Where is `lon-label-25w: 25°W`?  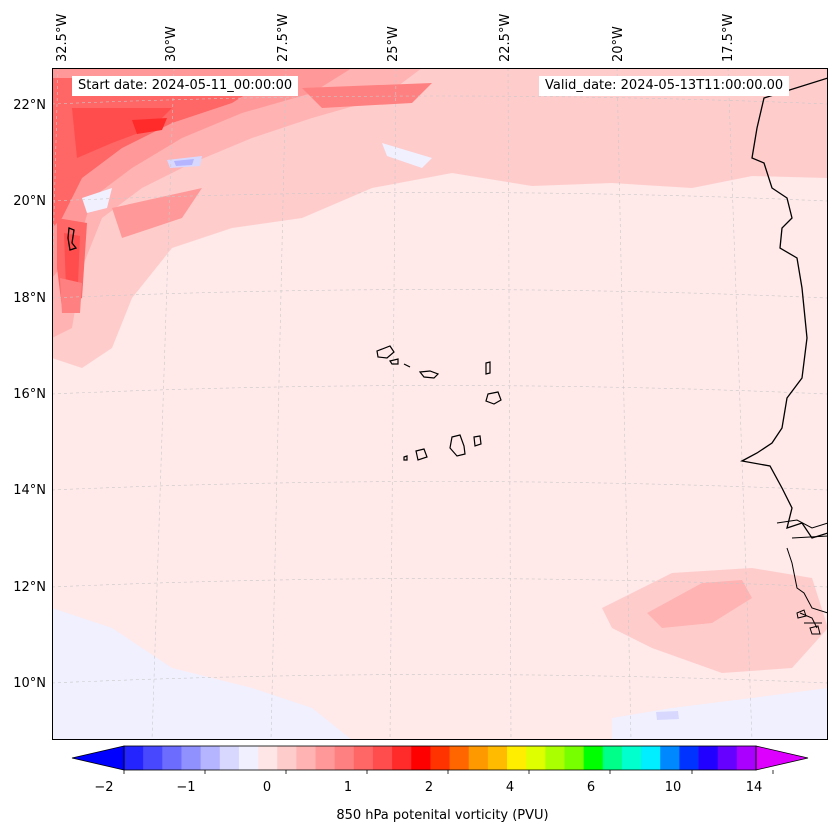 lon-label-25w: 25°W is located at coordinates (393, 44).